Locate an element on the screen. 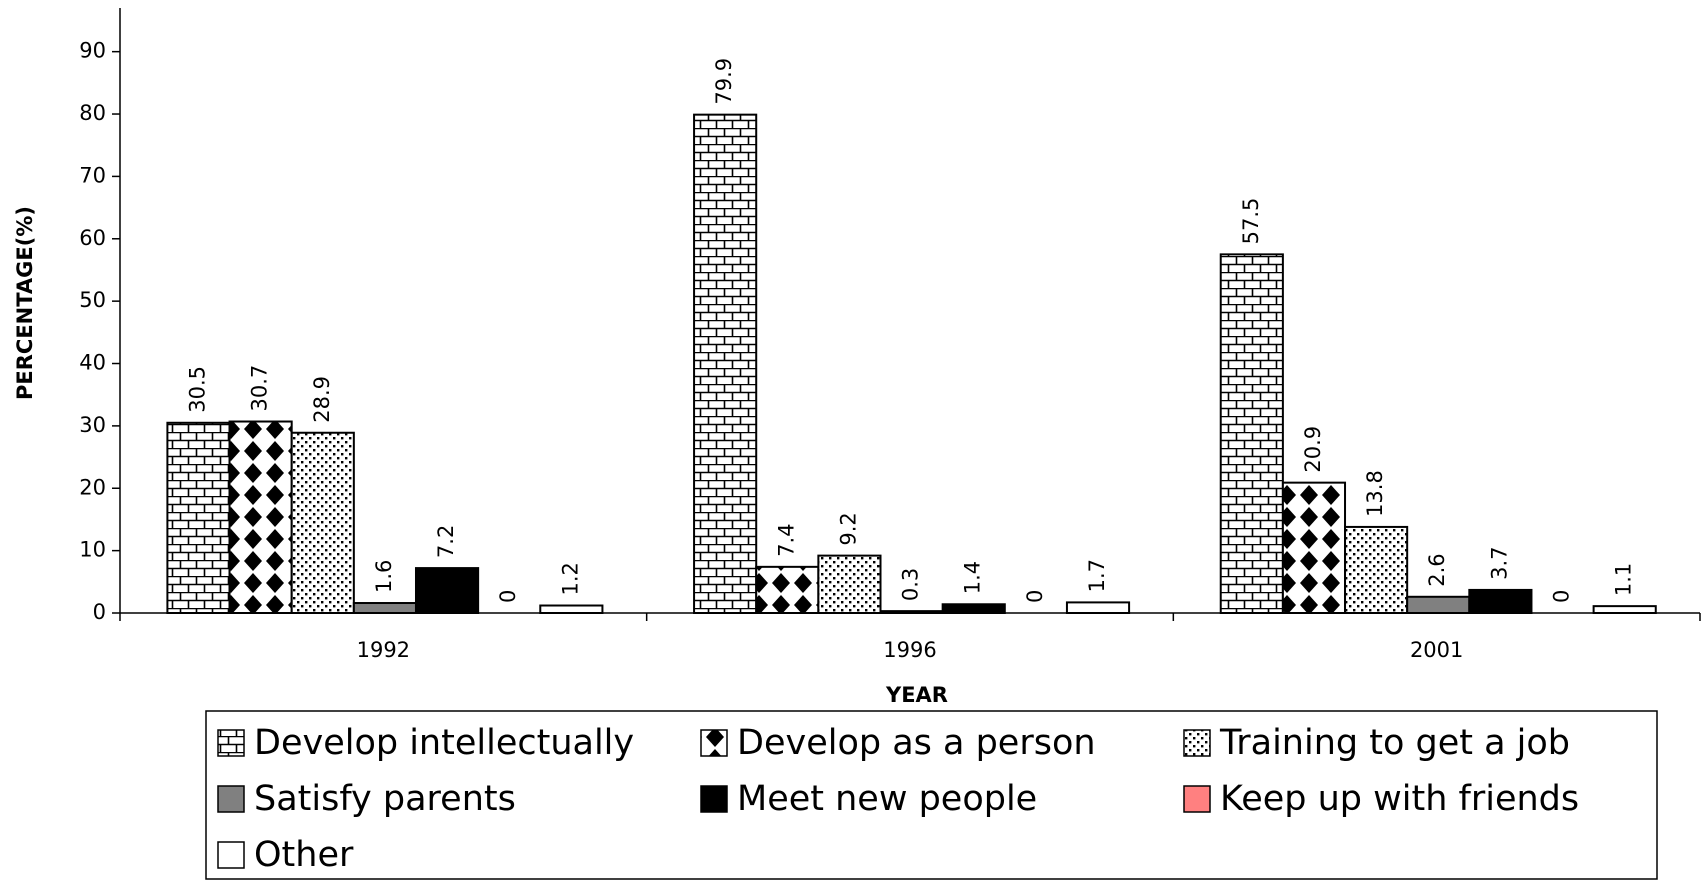  data-label: 7.2 is located at coordinates (446, 541).